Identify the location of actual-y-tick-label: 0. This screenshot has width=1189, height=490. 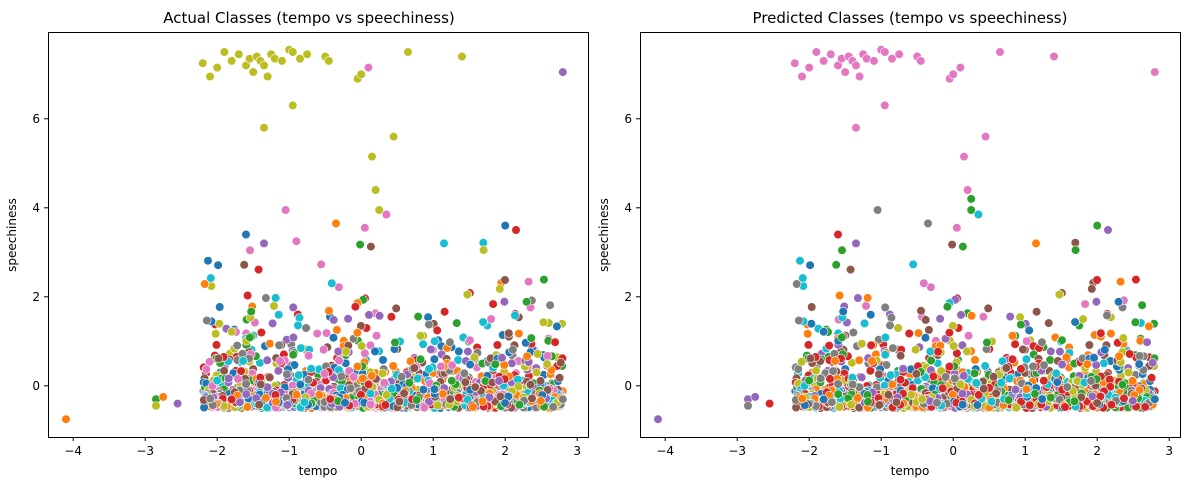
(36, 386).